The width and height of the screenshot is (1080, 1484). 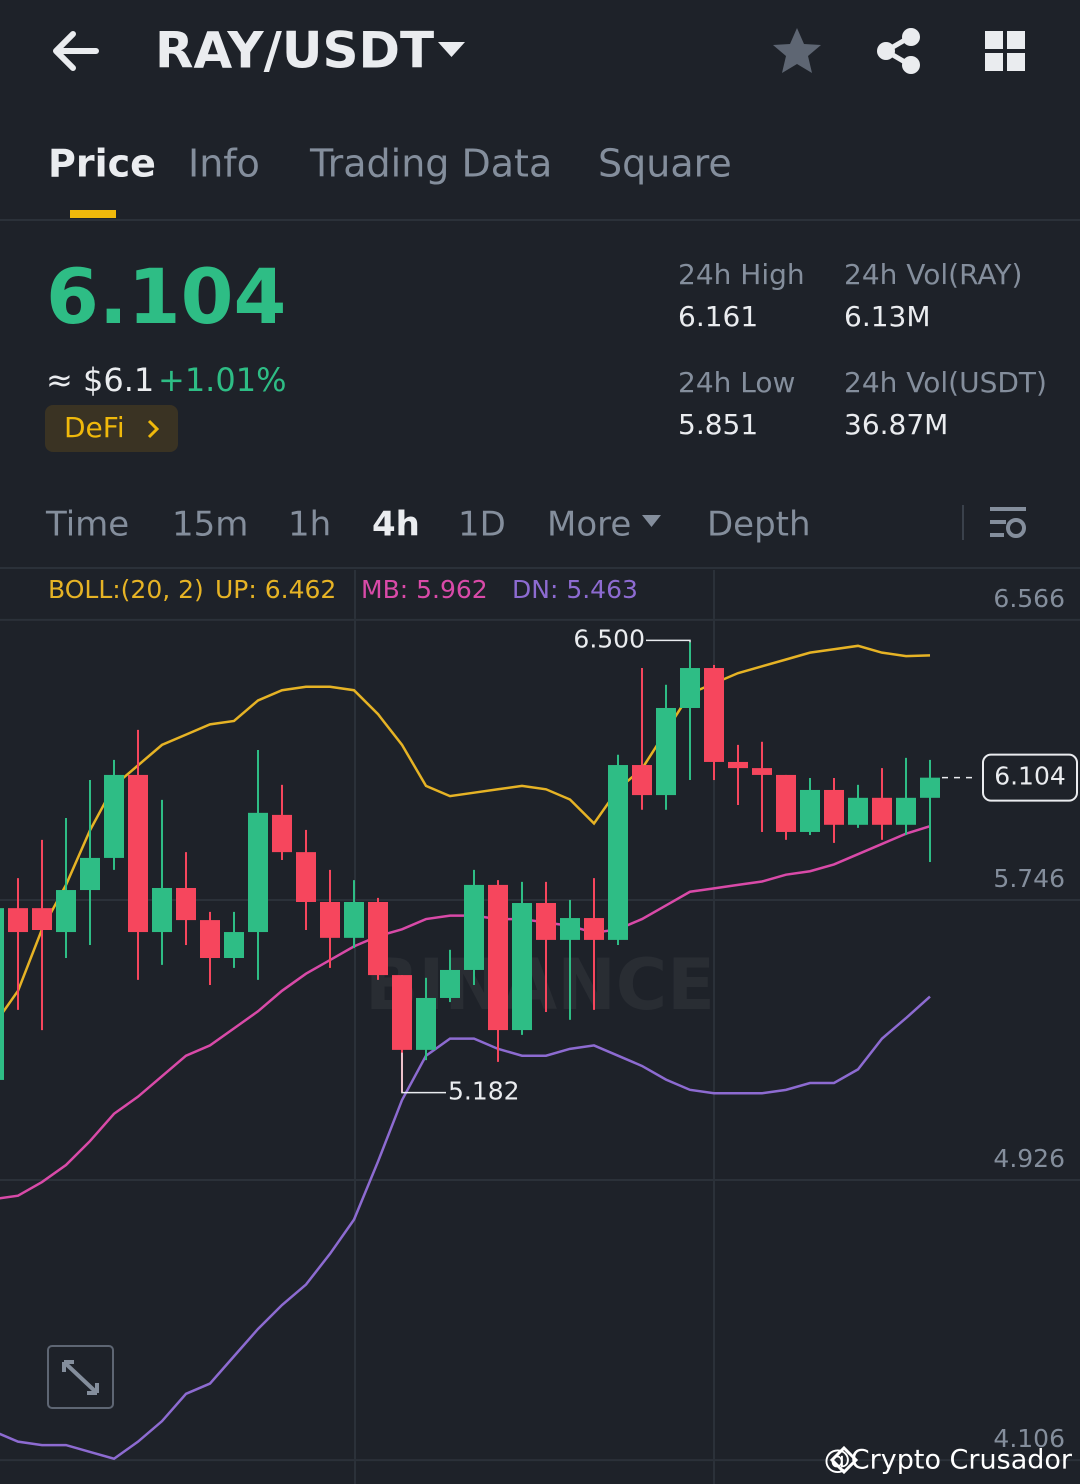 What do you see at coordinates (898, 51) in the screenshot?
I see `share-icon` at bounding box center [898, 51].